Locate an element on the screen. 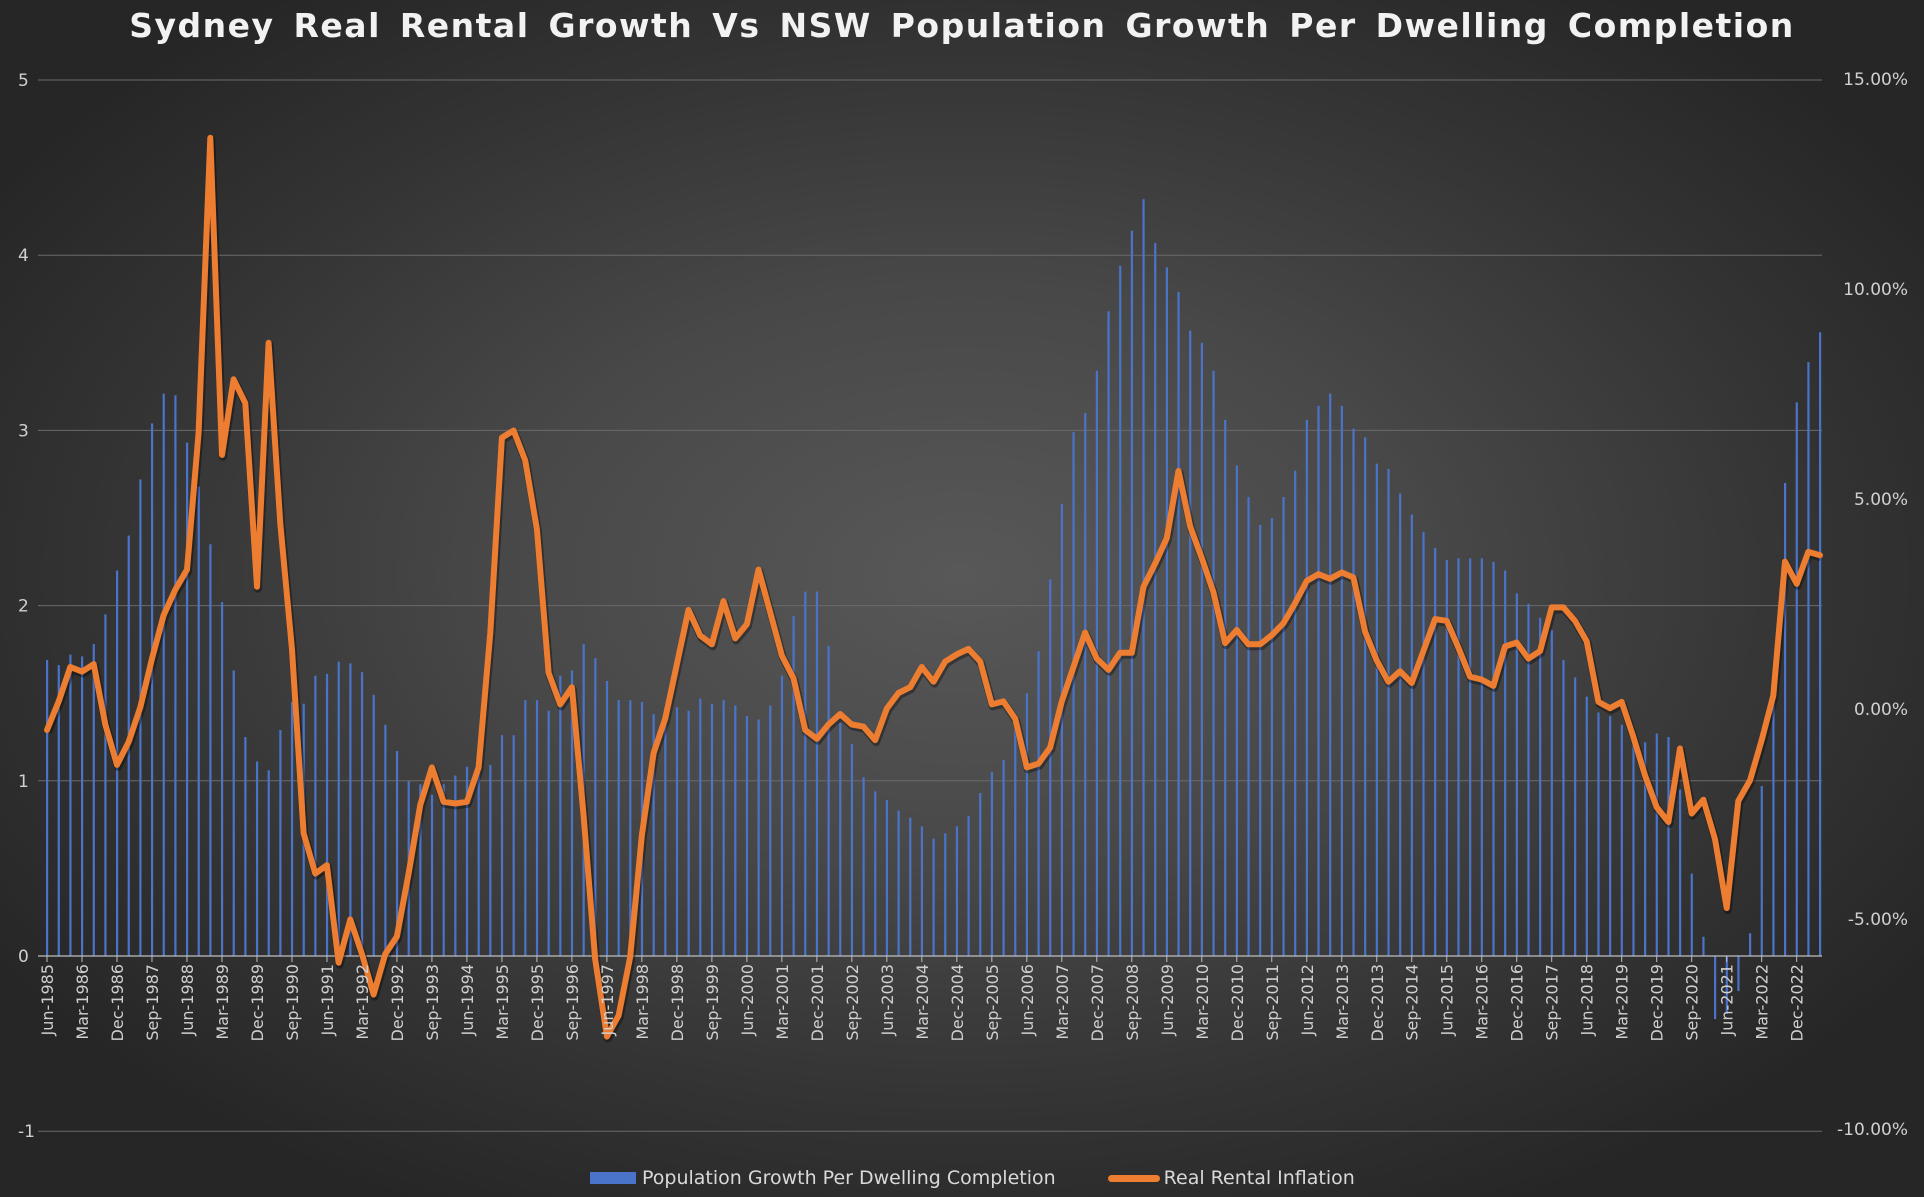 The image size is (1924, 1197). x-tick-label: Jun-2021 is located at coordinates (1727, 1000).